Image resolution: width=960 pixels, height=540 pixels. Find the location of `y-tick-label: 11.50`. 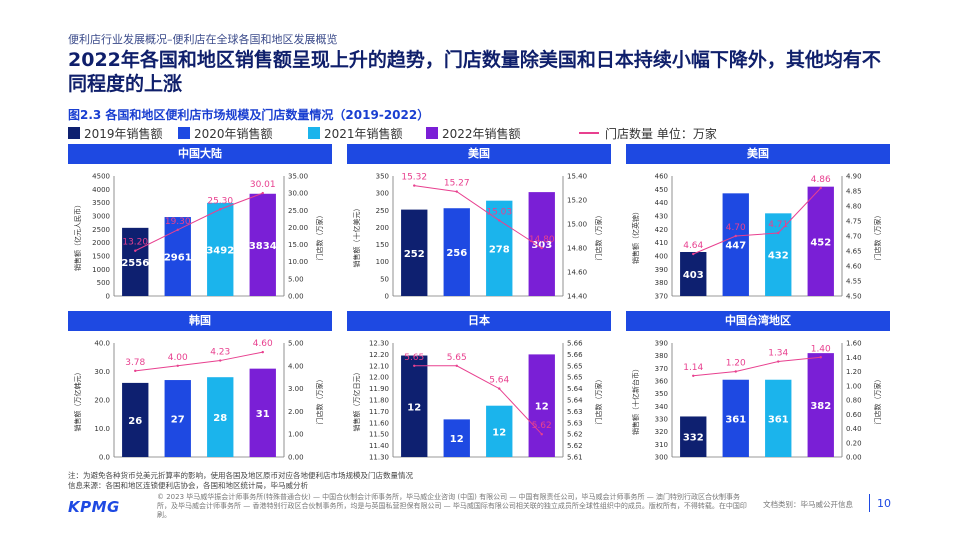

y-tick-label: 11.50 is located at coordinates (379, 435).